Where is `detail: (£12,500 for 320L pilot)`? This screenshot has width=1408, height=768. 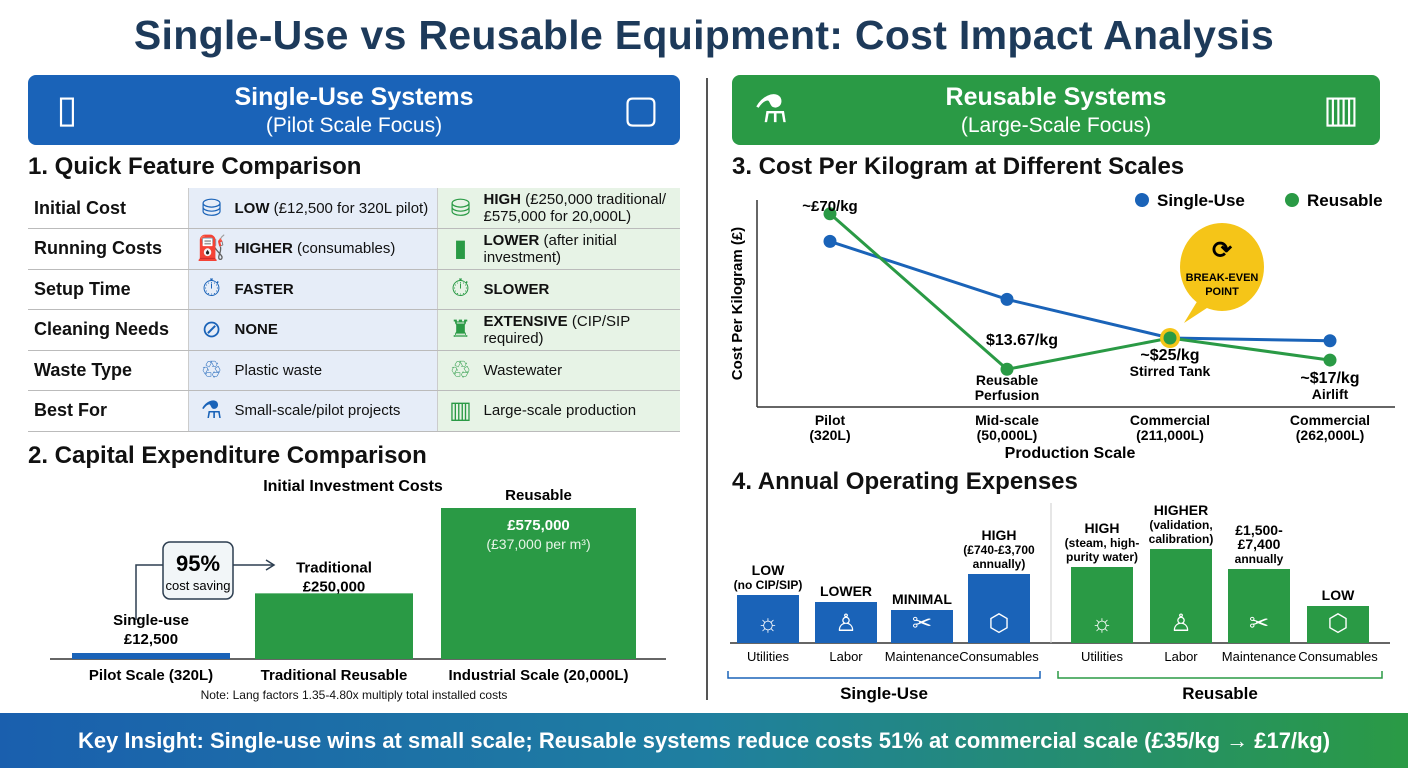 detail: (£12,500 for 320L pilot) is located at coordinates (351, 208).